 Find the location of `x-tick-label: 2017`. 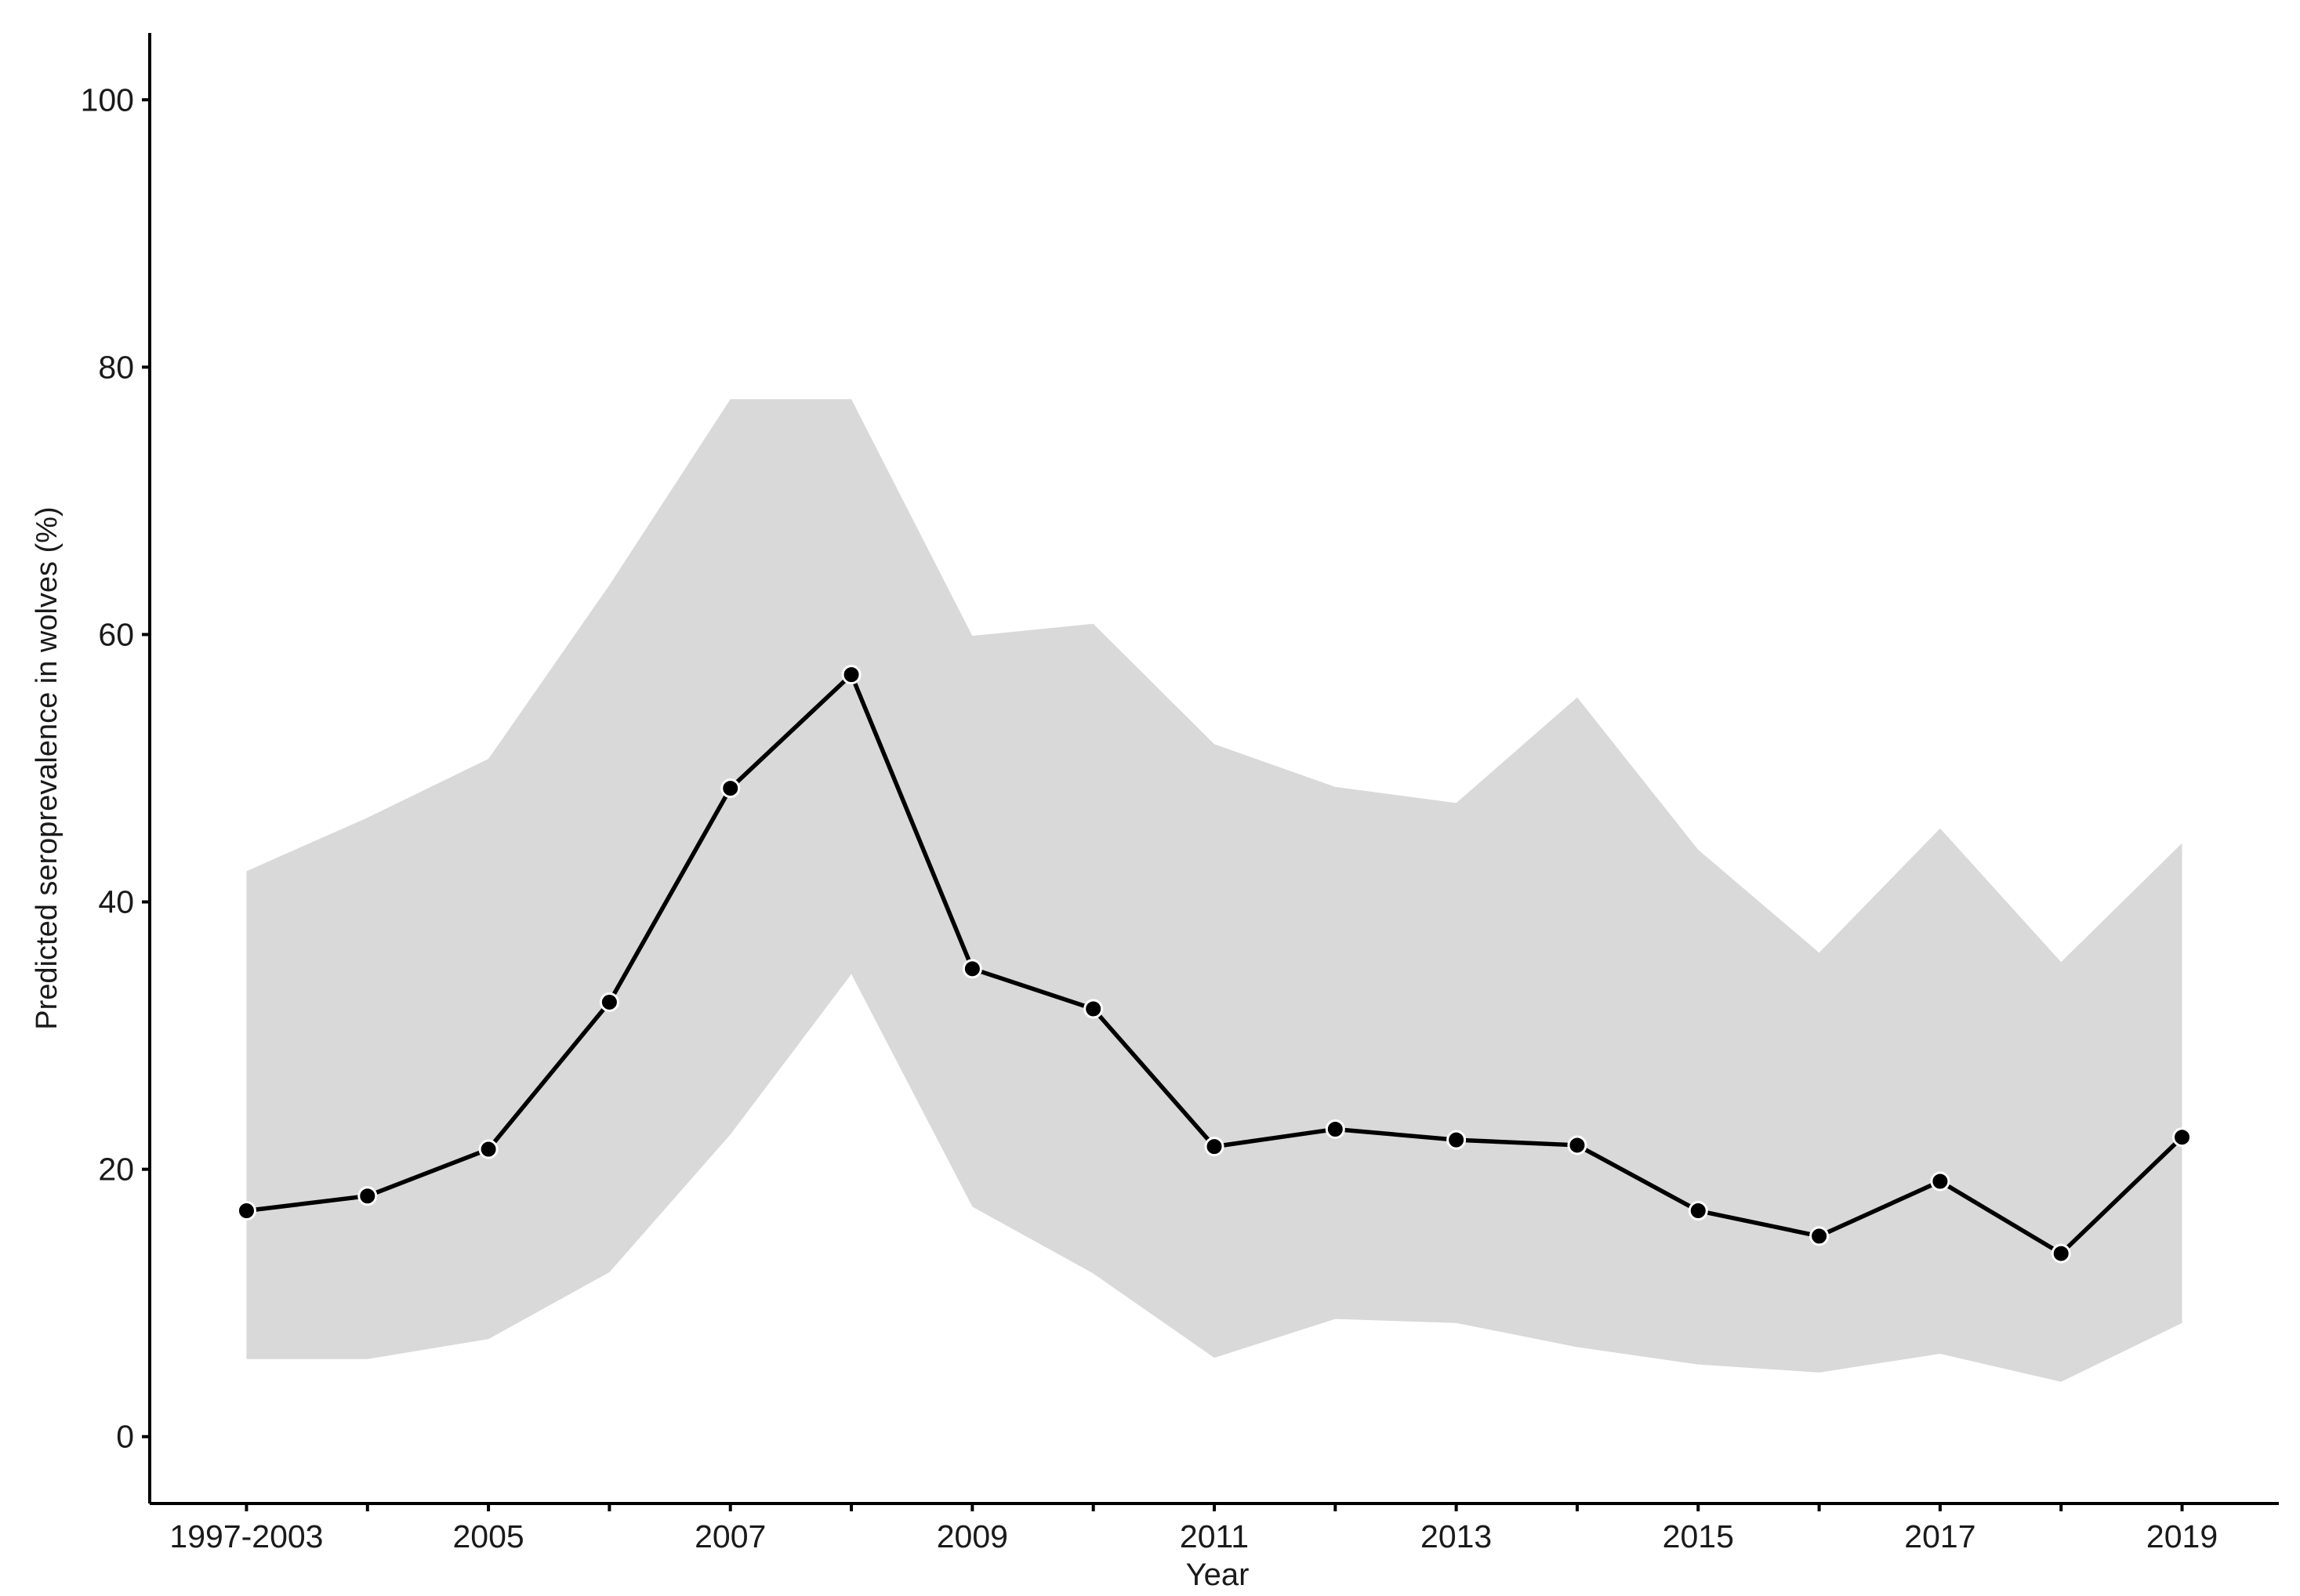

x-tick-label: 2017 is located at coordinates (1939, 1536).